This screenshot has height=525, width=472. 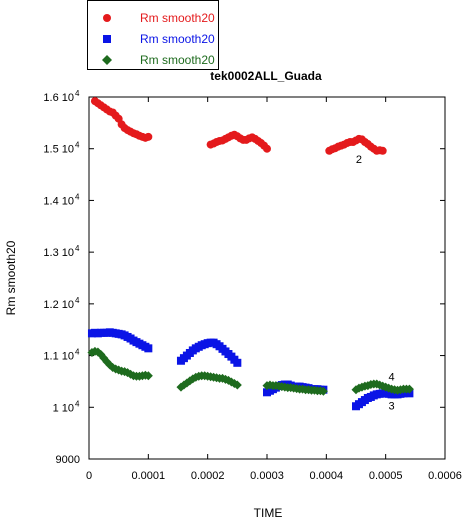 What do you see at coordinates (107, 60) in the screenshot?
I see `diamond-marker-icon` at bounding box center [107, 60].